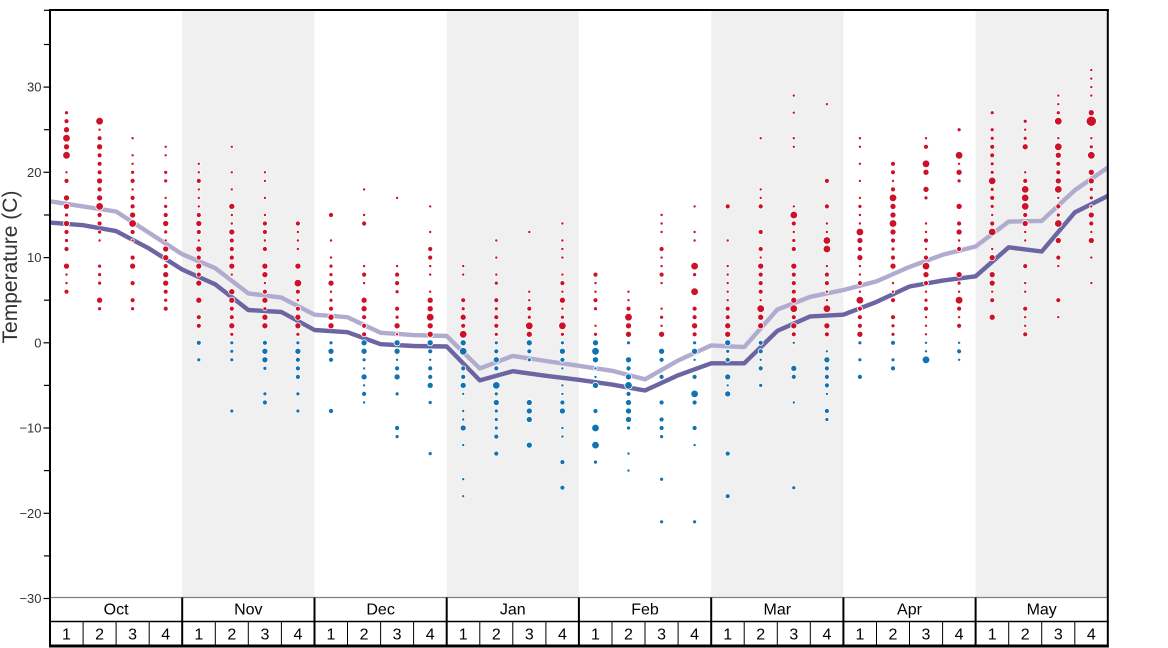 The image size is (1168, 648). I want to click on svg-text: −20, so click(30, 513).